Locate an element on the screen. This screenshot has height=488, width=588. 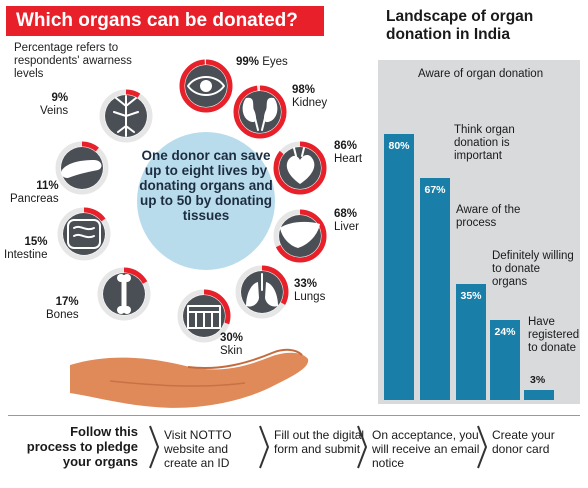
skin-icon is located at coordinates (204, 316).